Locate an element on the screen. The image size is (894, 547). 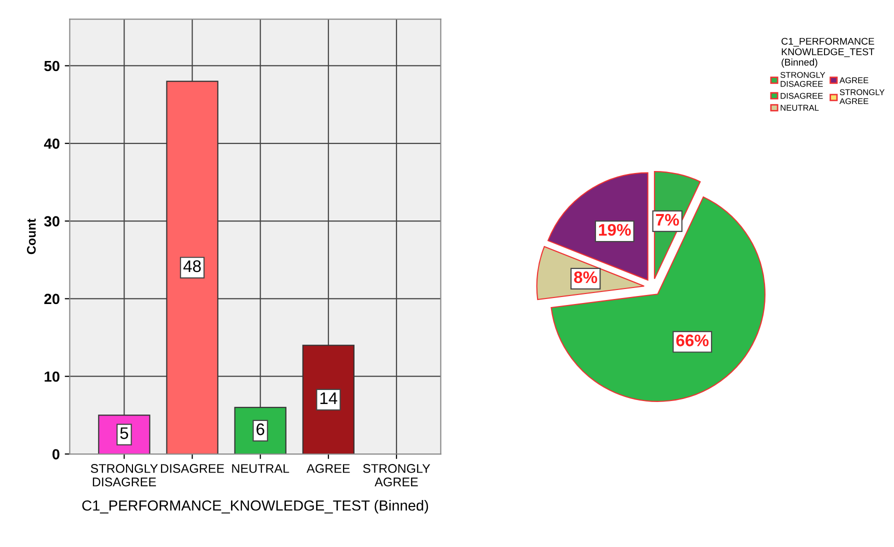
y-tick-label: 20 is located at coordinates (52, 299).